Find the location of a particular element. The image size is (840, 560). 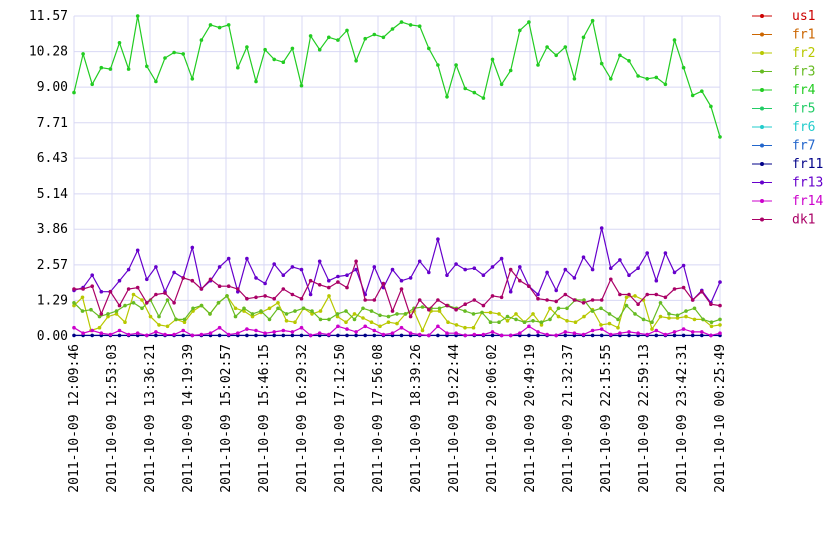

legend-item-fr5: fr5 is located at coordinates (783, 109).